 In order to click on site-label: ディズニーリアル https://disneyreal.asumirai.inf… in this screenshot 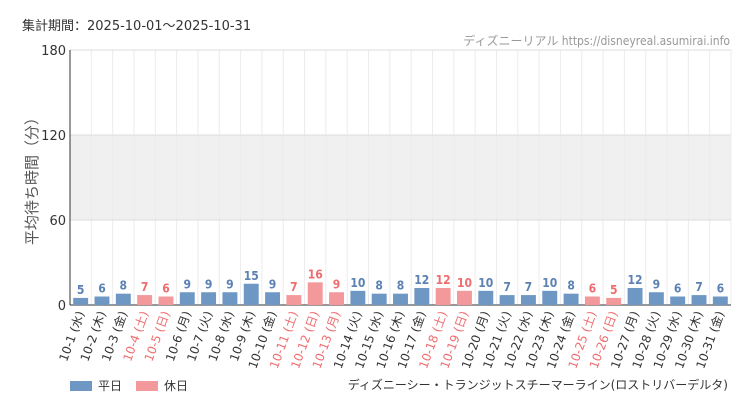, I will do `click(596, 41)`.